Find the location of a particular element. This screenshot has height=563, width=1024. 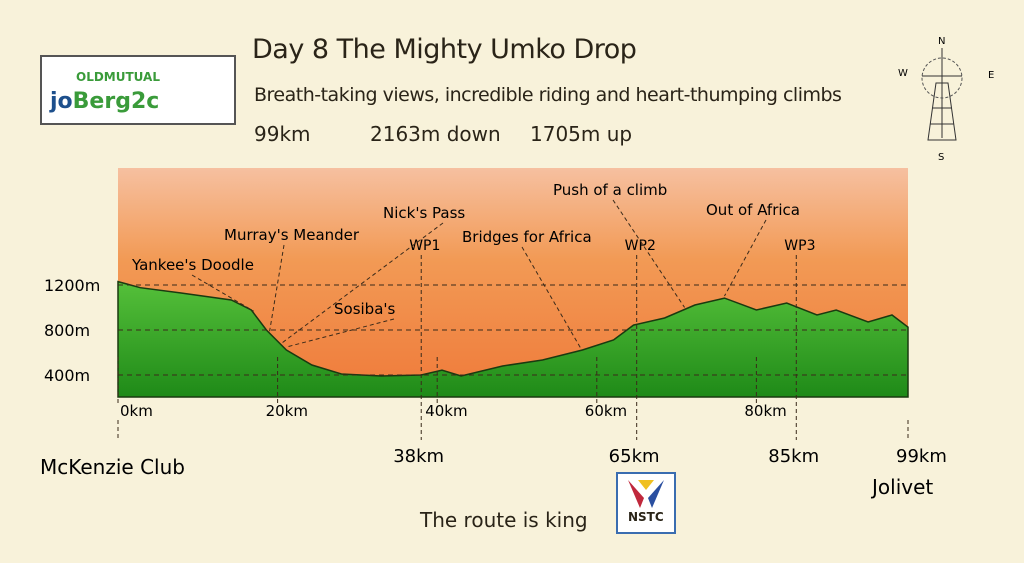

tagline: The route is king is located at coordinates (504, 520).